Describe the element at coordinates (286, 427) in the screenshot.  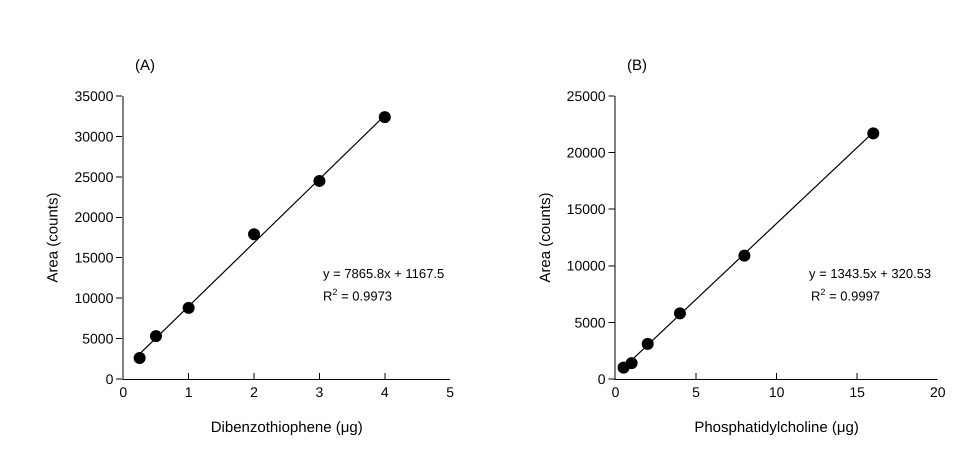
I see `x-axis-title: Dibenzothiophene (μg)` at that location.